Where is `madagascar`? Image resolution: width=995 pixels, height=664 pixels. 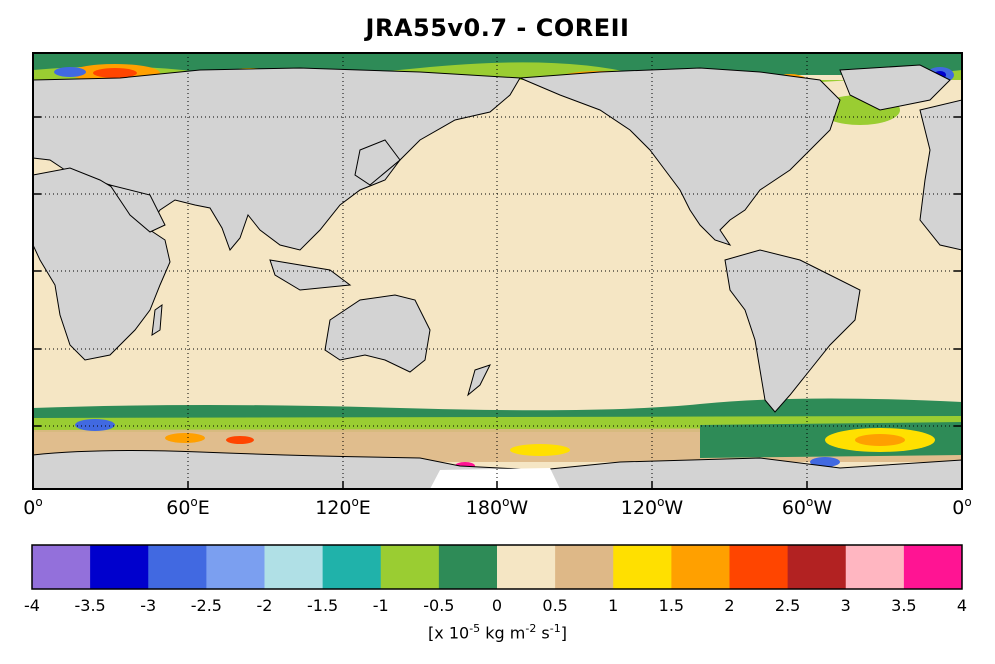
madagascar is located at coordinates (157, 319).